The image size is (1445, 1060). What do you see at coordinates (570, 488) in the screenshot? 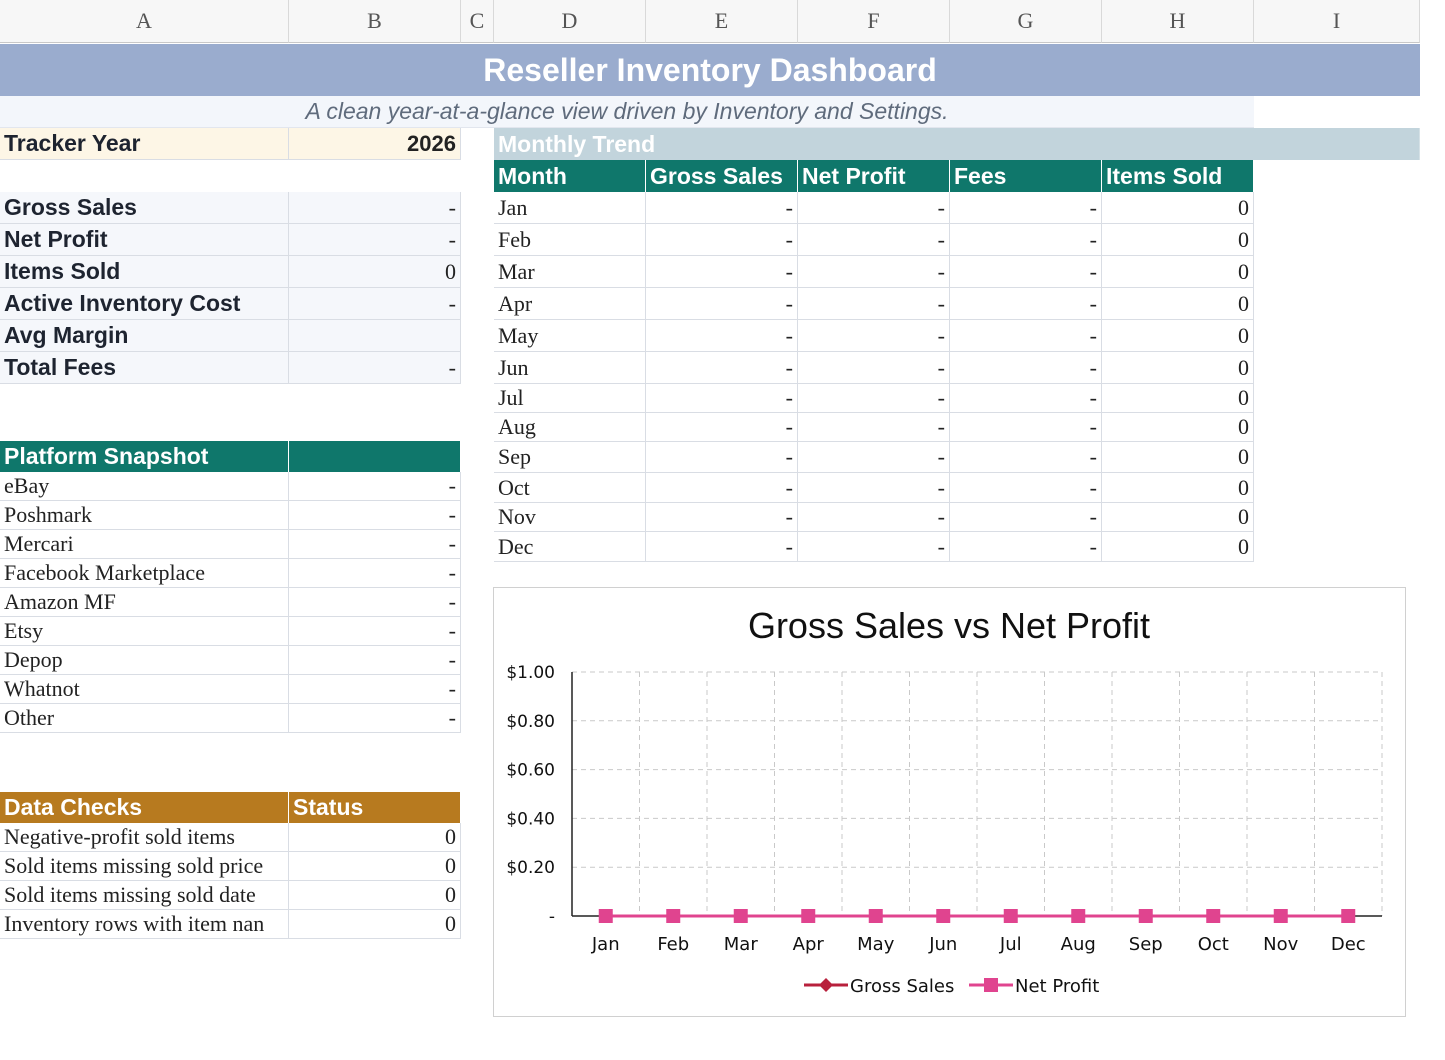
I see `trend-month: Oct` at bounding box center [570, 488].